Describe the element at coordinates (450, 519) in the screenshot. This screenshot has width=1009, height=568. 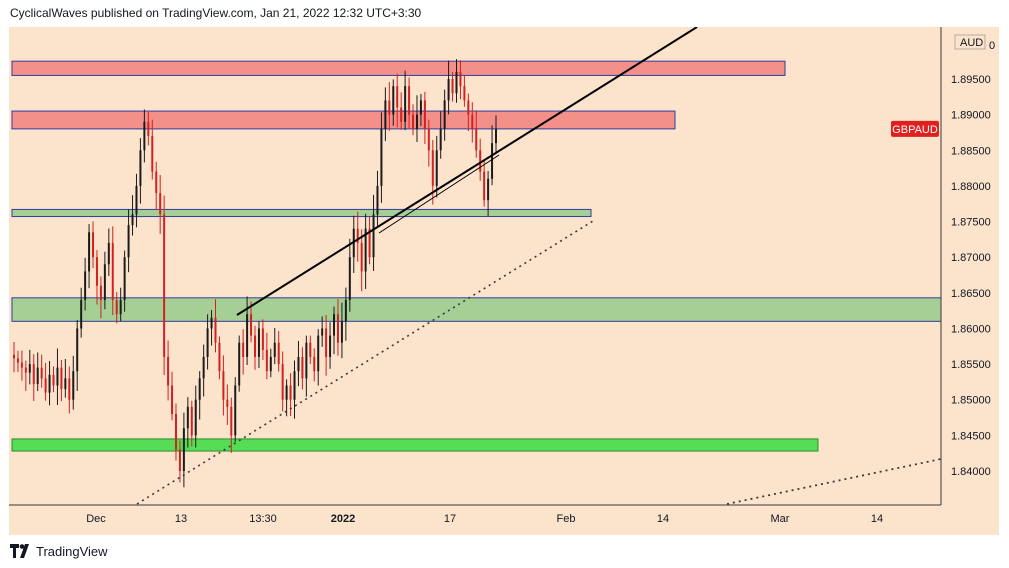
I see `x-tick-label: 17` at that location.